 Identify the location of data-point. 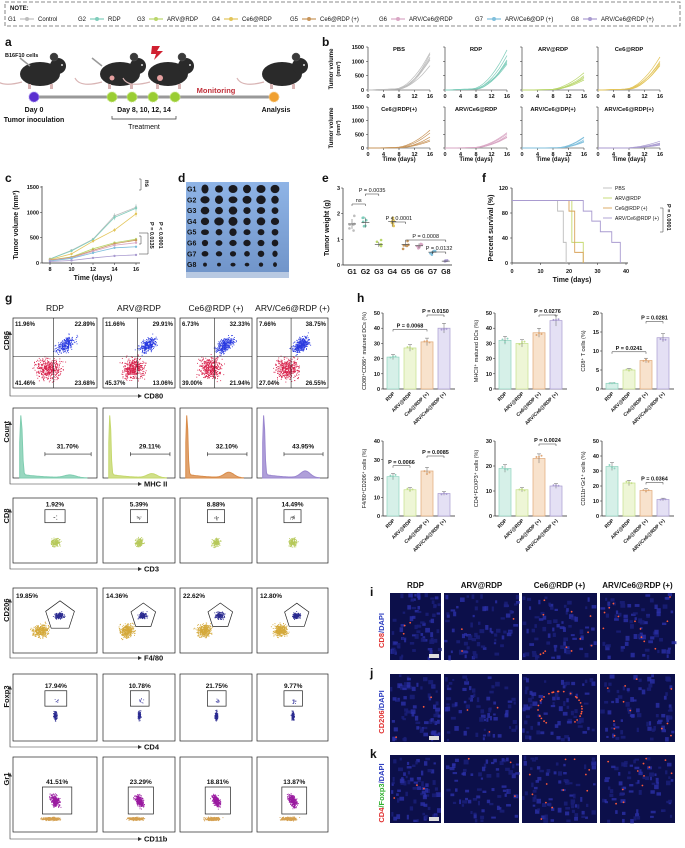
(660, 339).